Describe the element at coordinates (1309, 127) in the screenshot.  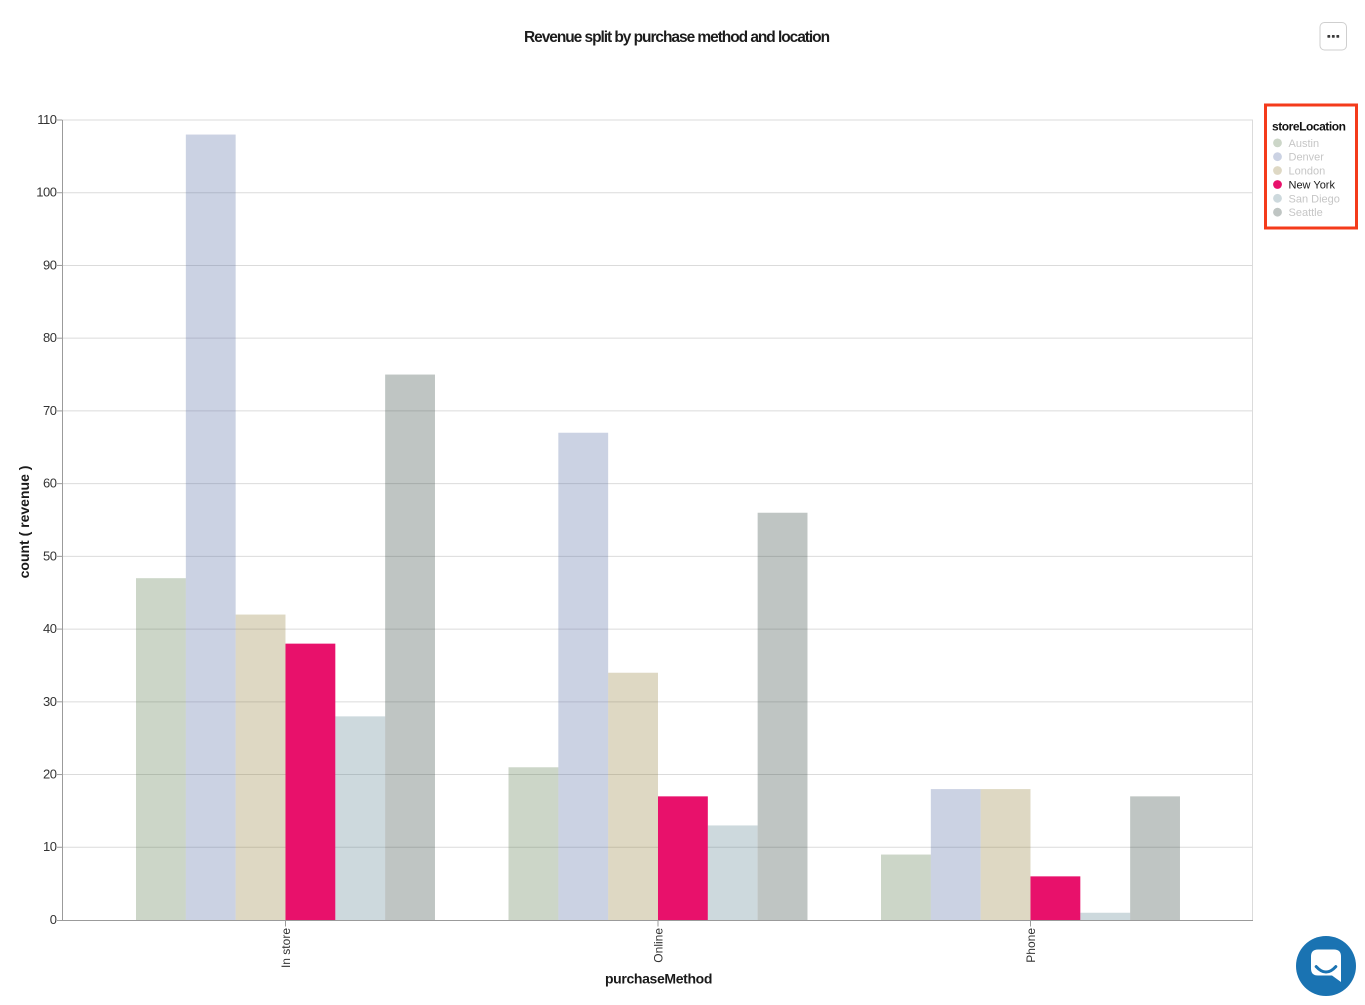
I see `svg-text: storeLocation` at that location.